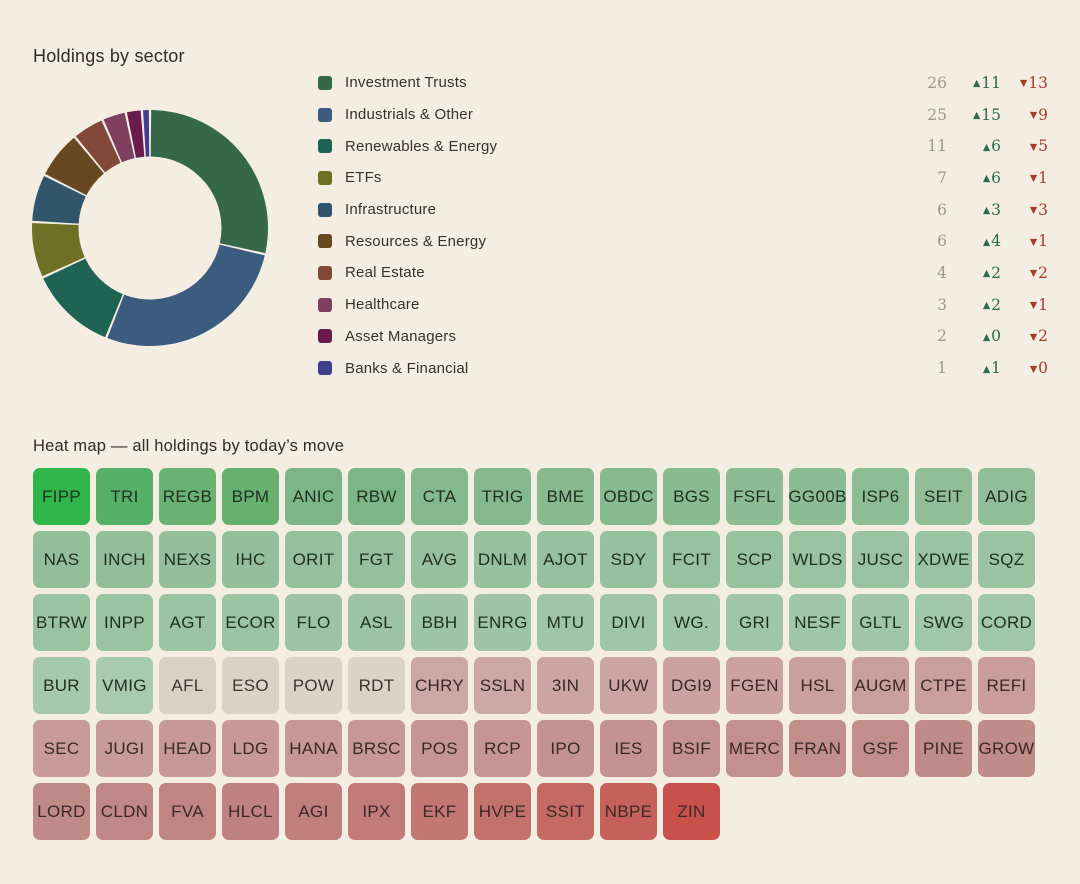 Image resolution: width=1080 pixels, height=884 pixels. What do you see at coordinates (376, 559) in the screenshot?
I see `heatmap-tile-fgt: FGT` at bounding box center [376, 559].